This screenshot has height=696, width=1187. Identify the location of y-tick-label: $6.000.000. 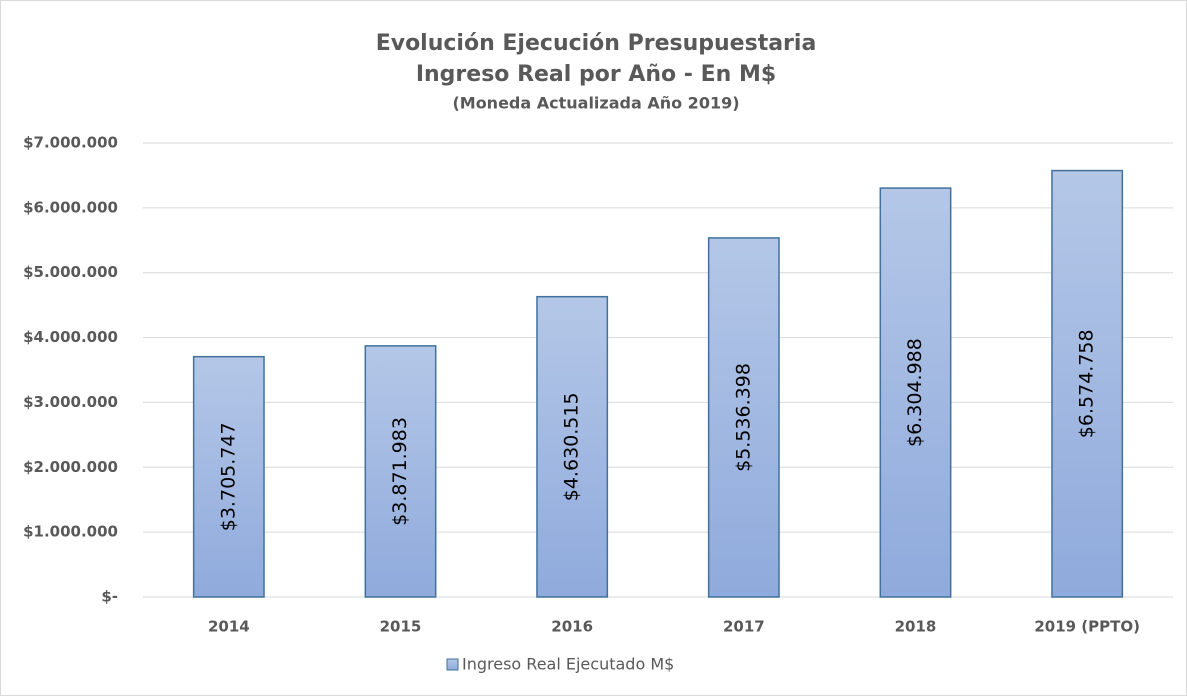
(70, 207).